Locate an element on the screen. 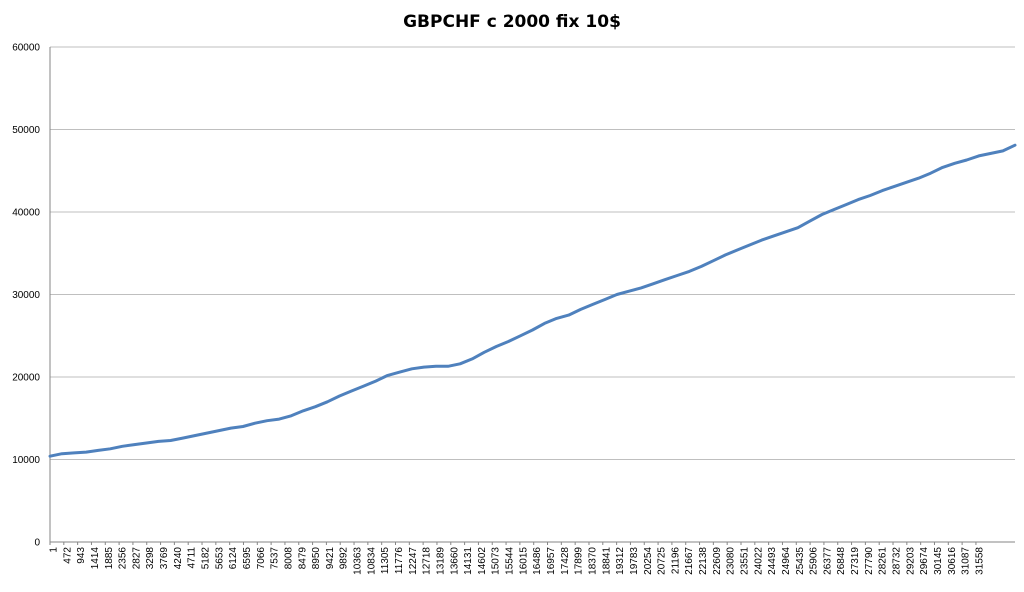  y-tick-label: 20000 is located at coordinates (26, 378).